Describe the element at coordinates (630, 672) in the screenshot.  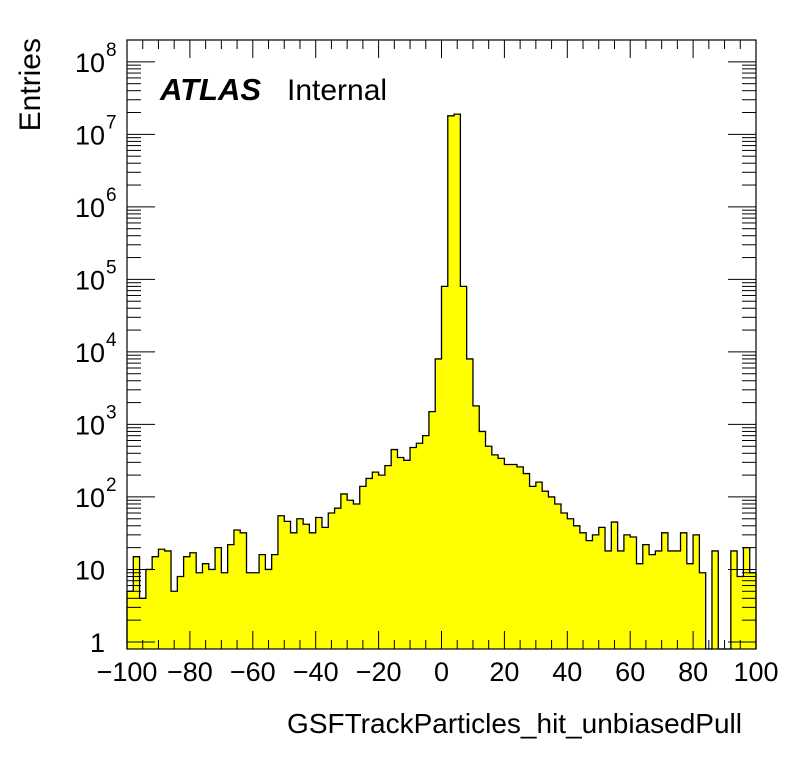
I see `x-tick-label: 60` at that location.